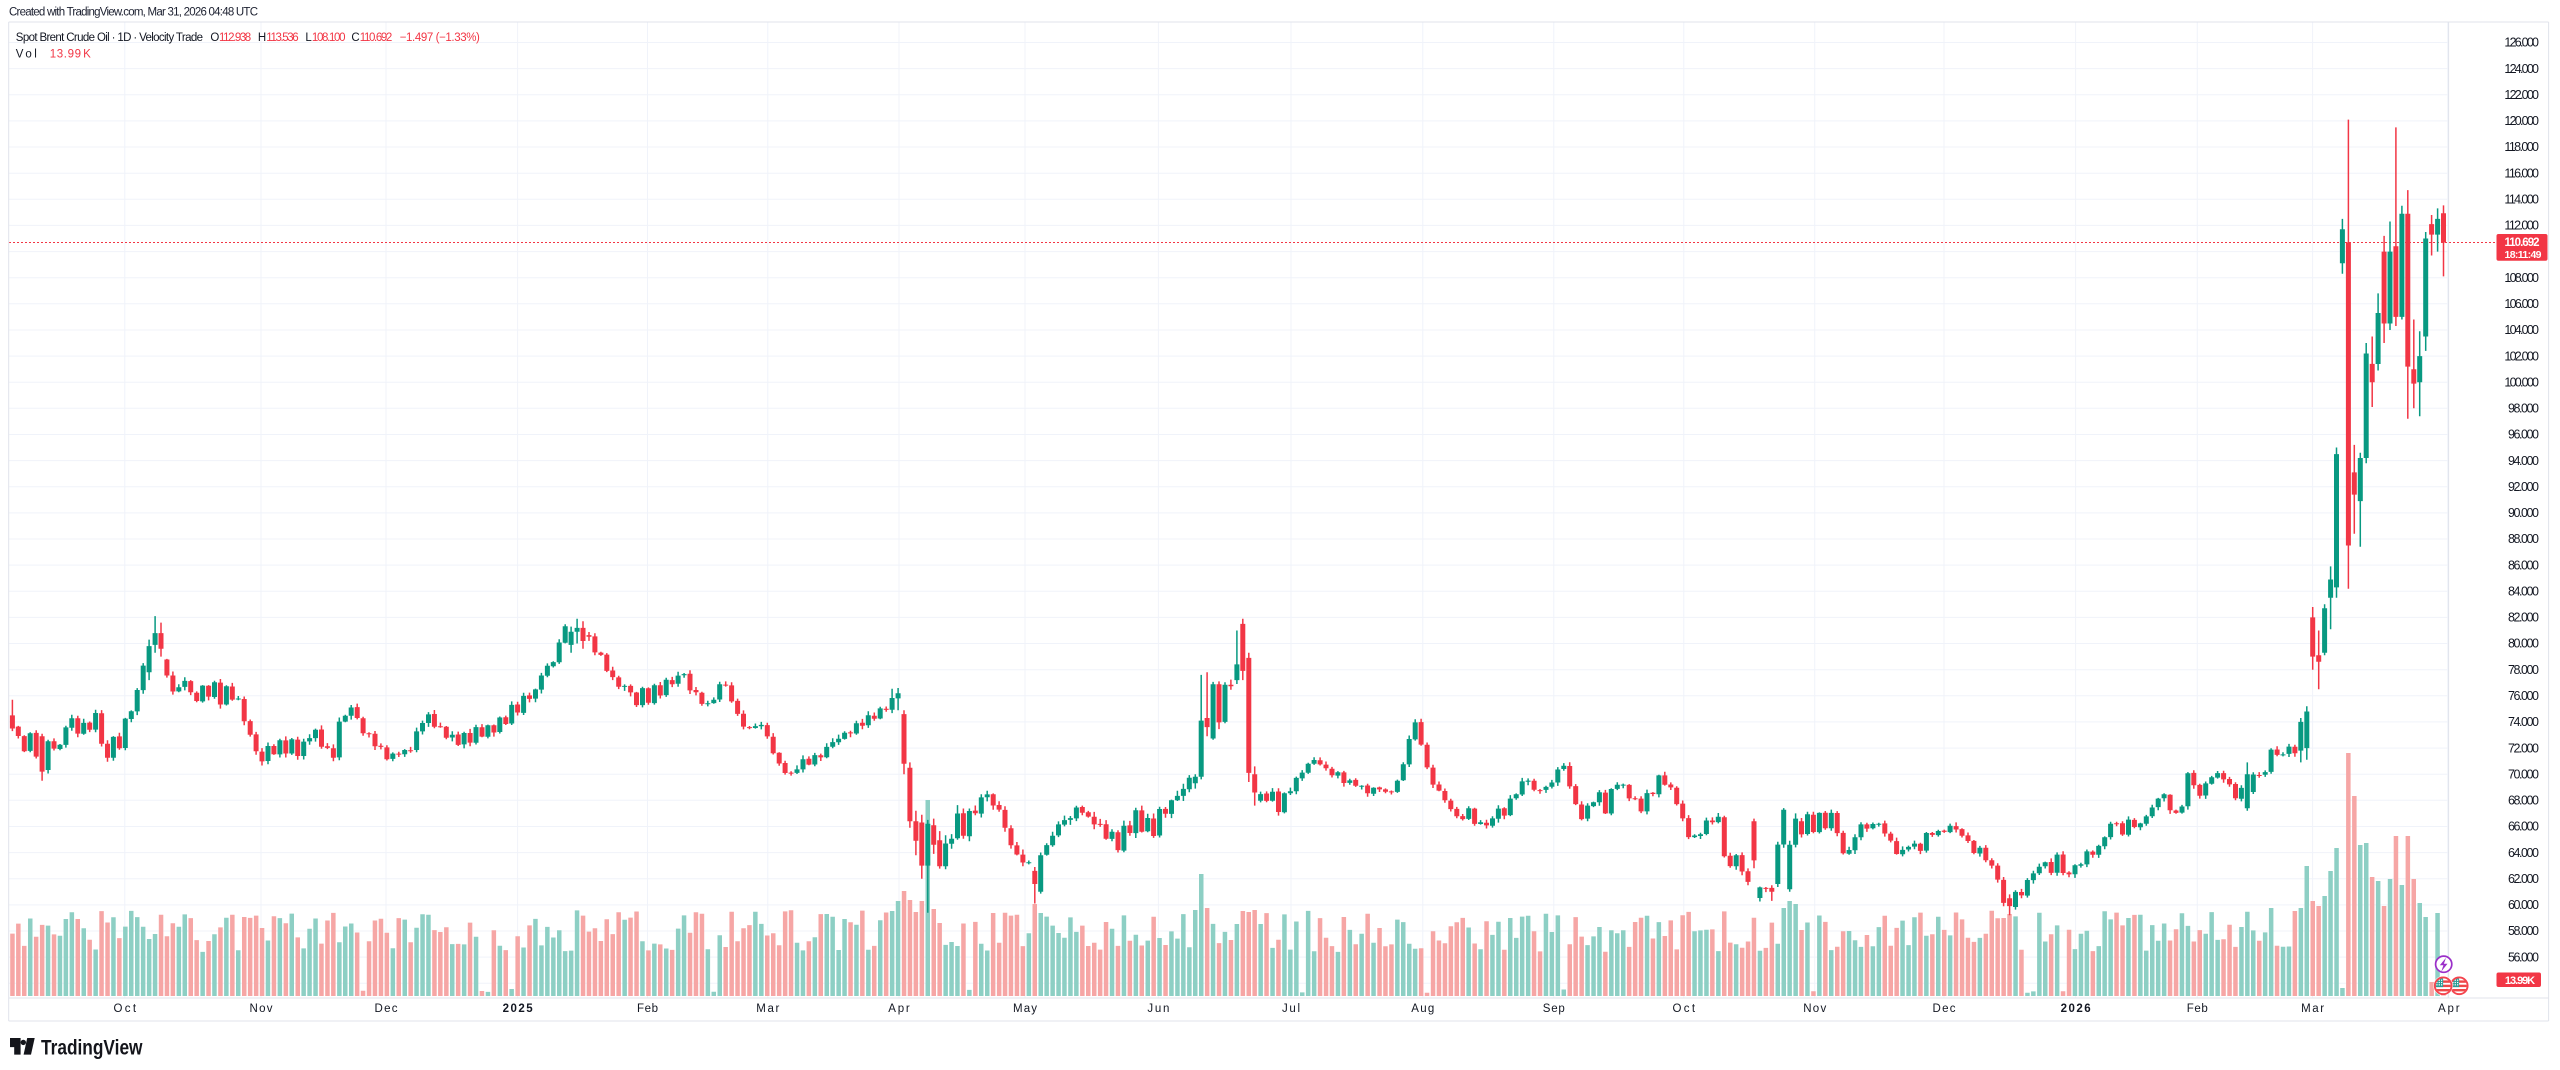 This screenshot has width=2560, height=1070. Describe the element at coordinates (518, 1009) in the screenshot. I see `svg-text: 2025` at that location.